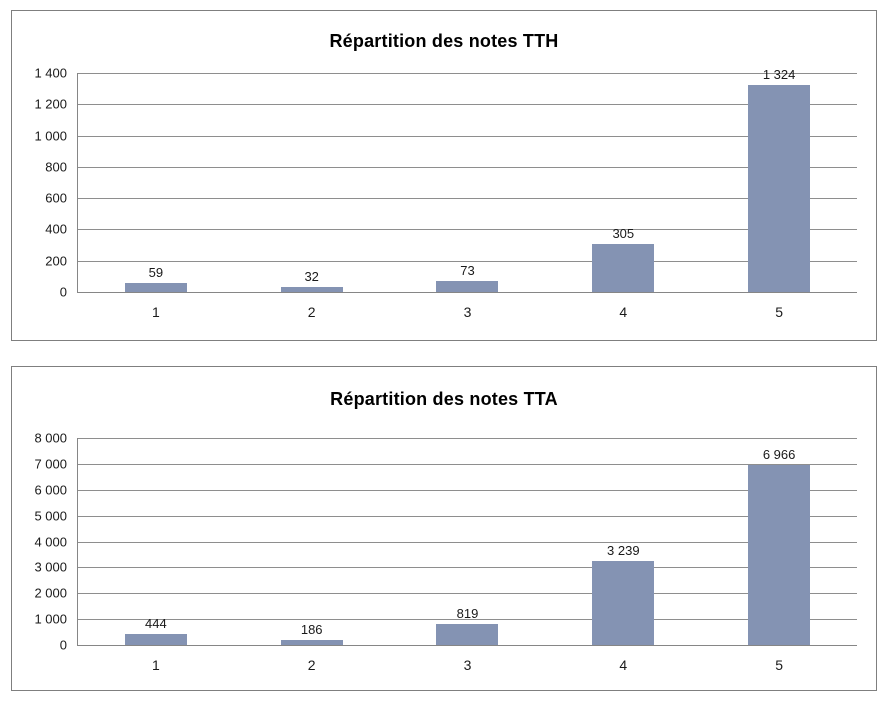 The width and height of the screenshot is (885, 707). I want to click on bar-slot: 3 239 4, so click(623, 555).